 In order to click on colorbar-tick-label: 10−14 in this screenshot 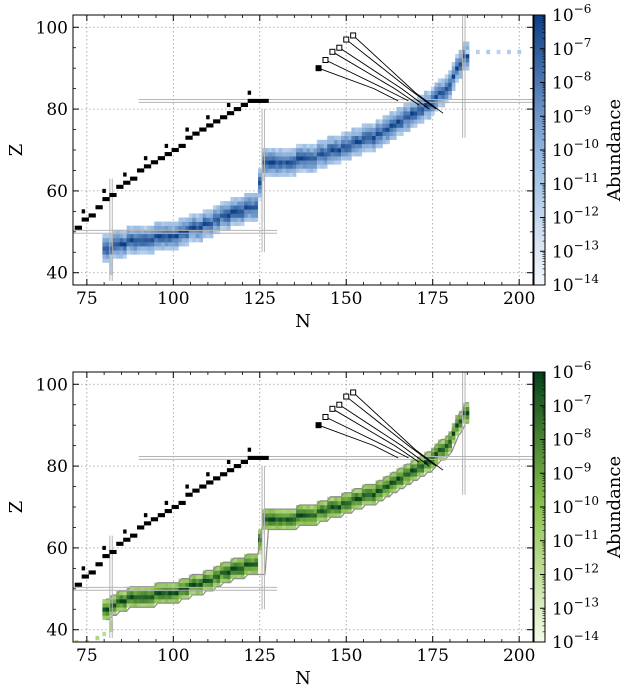, I will do `click(575, 284)`.